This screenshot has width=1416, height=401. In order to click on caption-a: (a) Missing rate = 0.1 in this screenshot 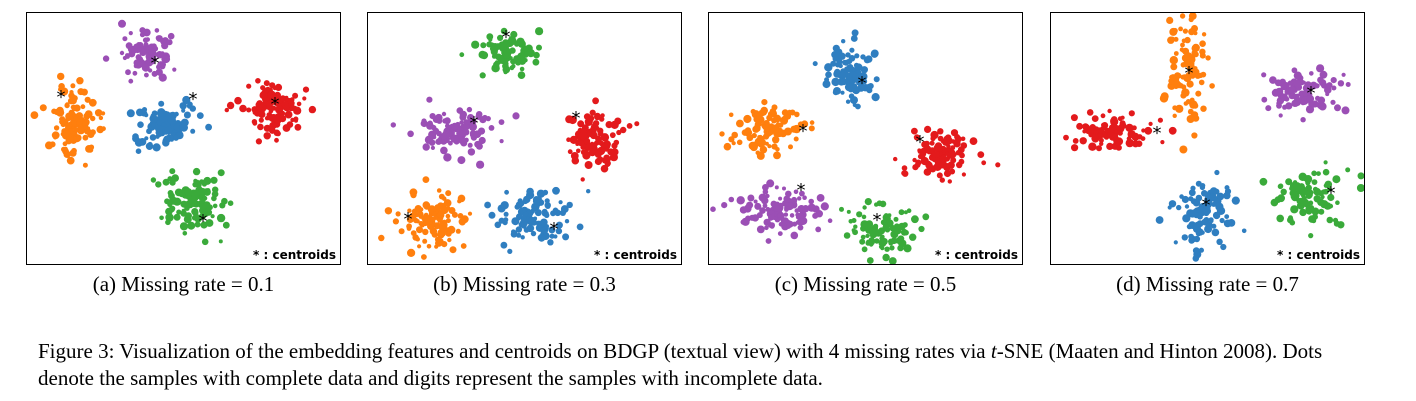, I will do `click(183, 284)`.